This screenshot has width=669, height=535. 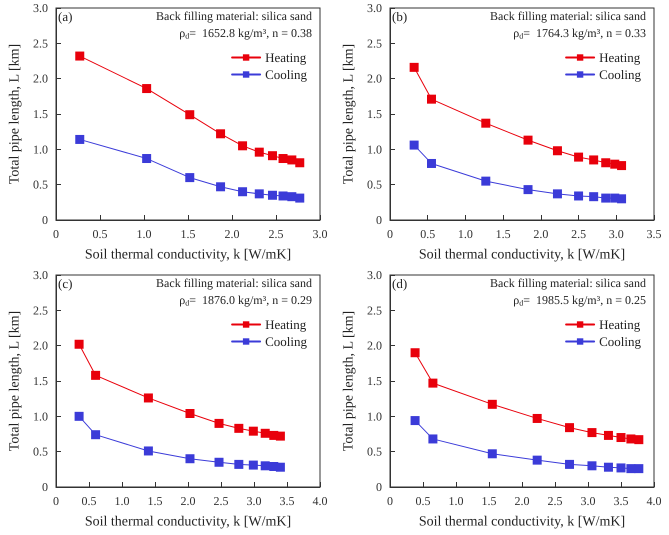 I want to click on annotation: (a), so click(x=65, y=16).